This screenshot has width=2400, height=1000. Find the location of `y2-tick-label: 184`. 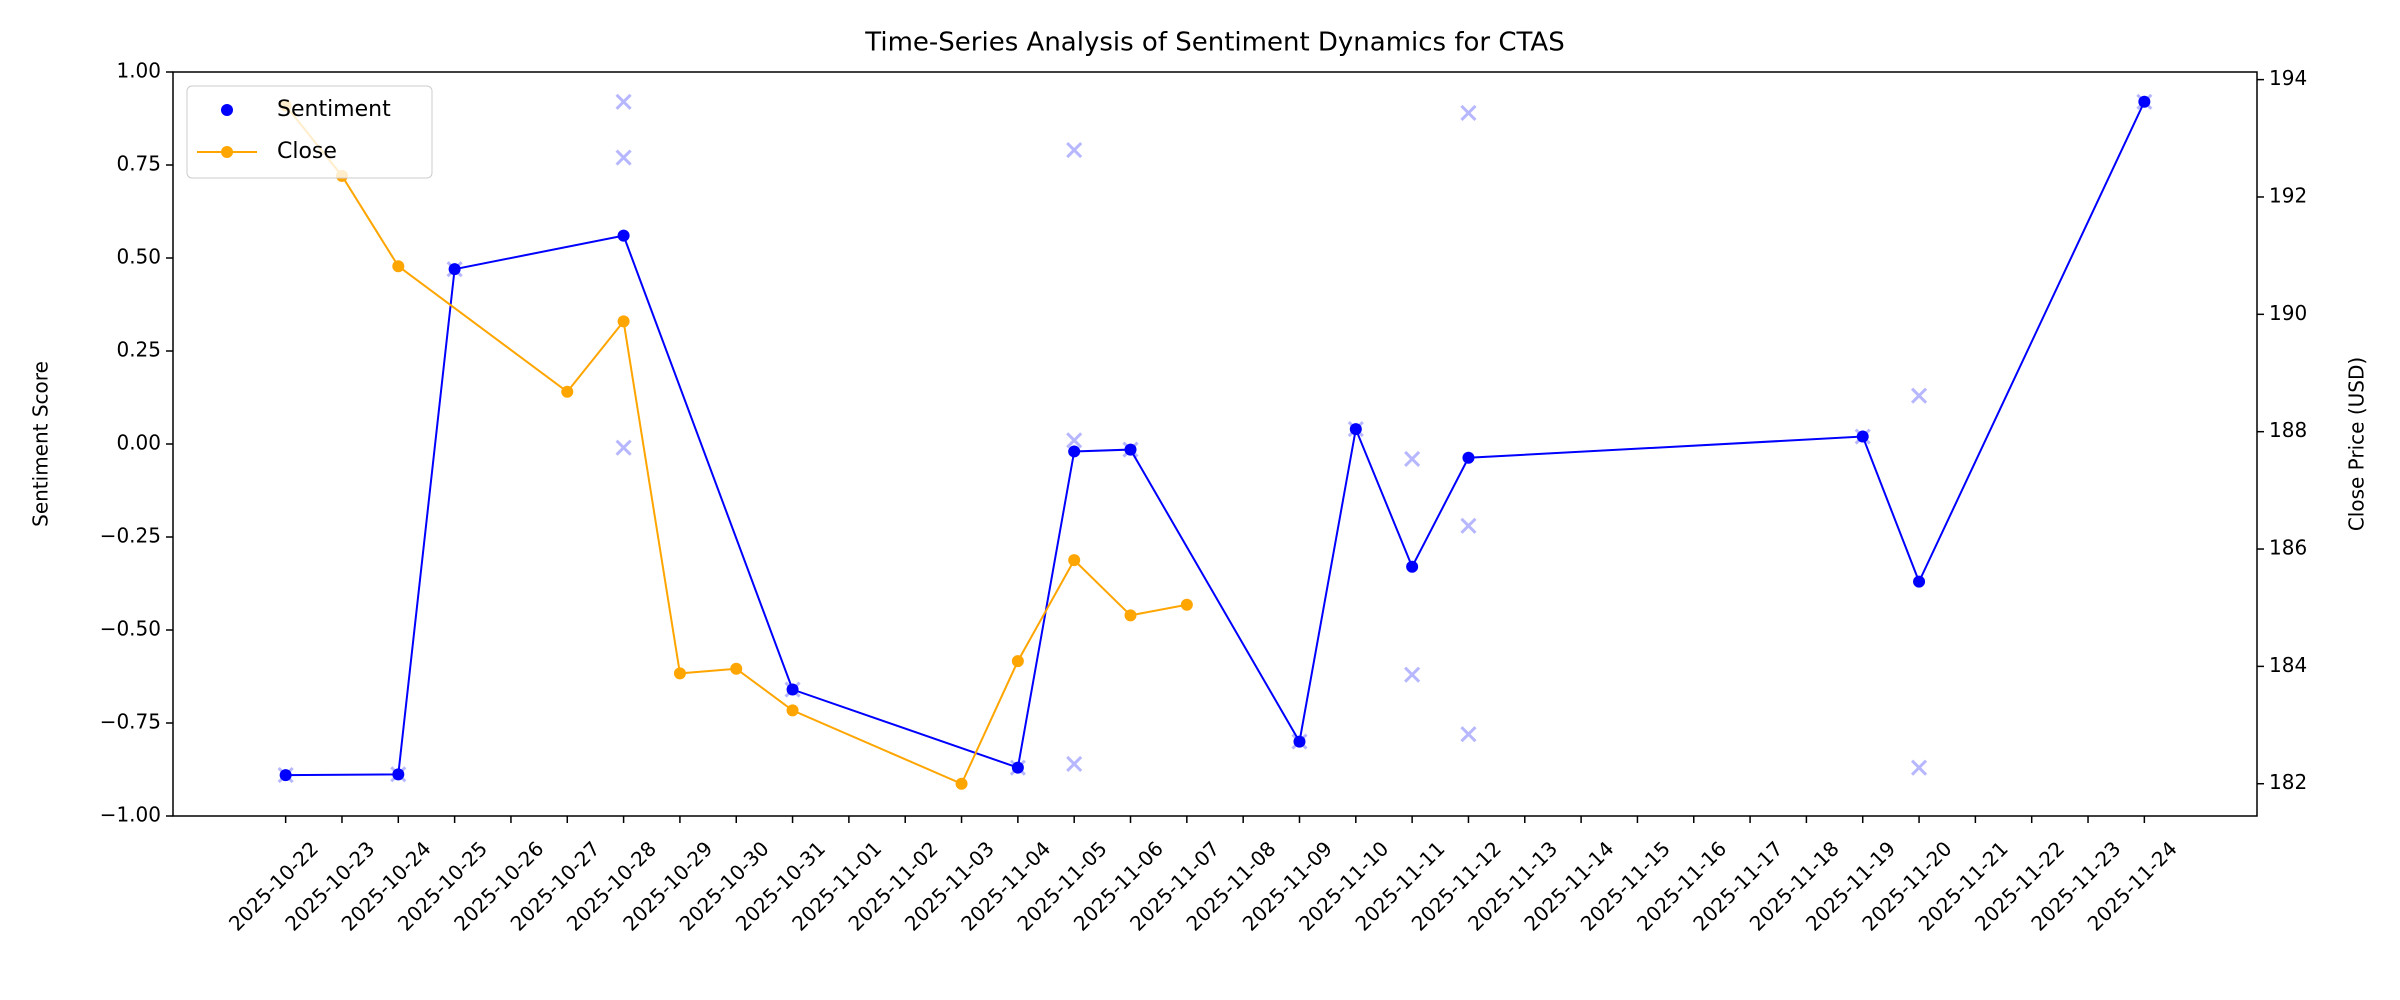

y2-tick-label: 184 is located at coordinates (2288, 665).